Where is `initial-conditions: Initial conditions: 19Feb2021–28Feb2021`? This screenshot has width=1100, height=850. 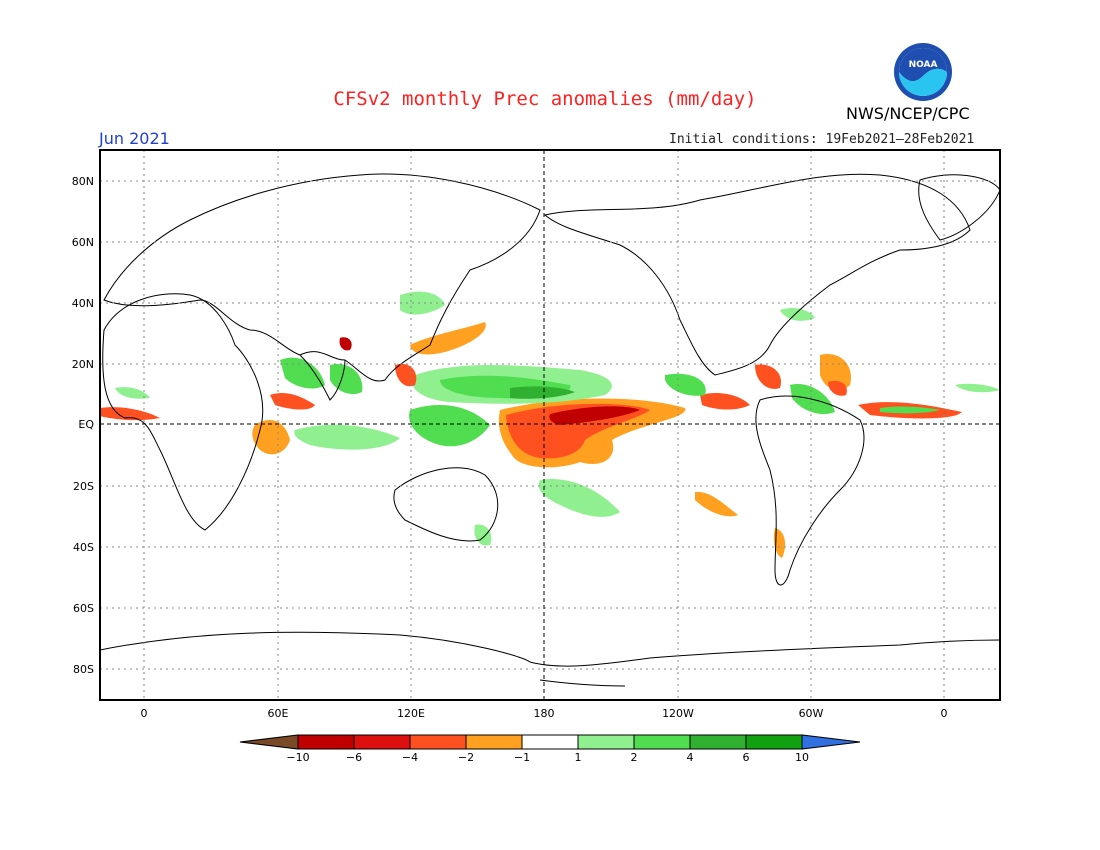
initial-conditions: Initial conditions: 19Feb2021–28Feb2021 is located at coordinates (822, 139).